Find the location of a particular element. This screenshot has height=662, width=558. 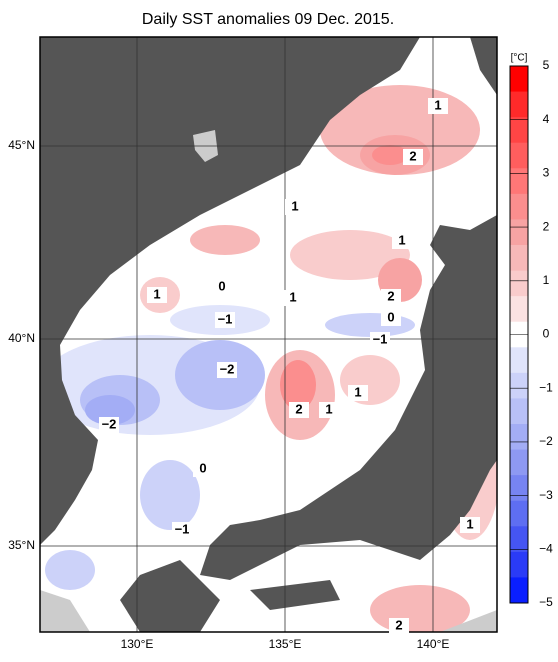

title: Daily SST anomalies 09 Dec. 2015. is located at coordinates (268, 19).